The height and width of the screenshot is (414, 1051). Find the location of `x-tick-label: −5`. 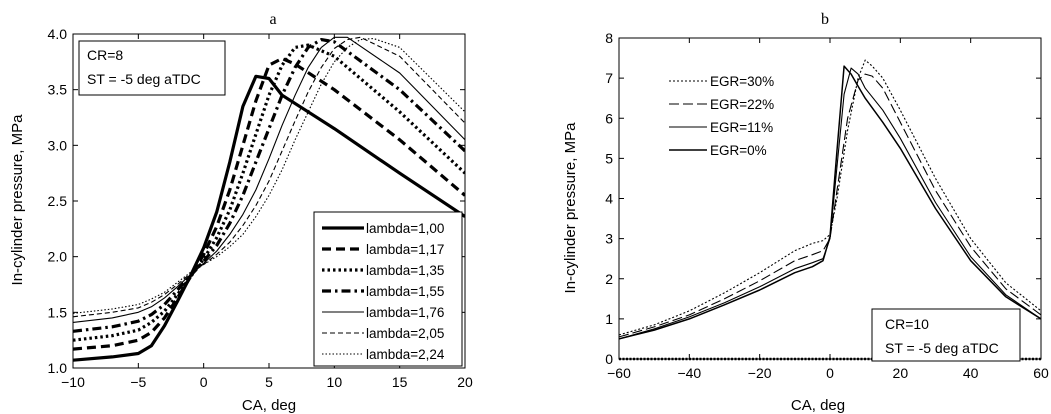

x-tick-label: −5 is located at coordinates (138, 382).